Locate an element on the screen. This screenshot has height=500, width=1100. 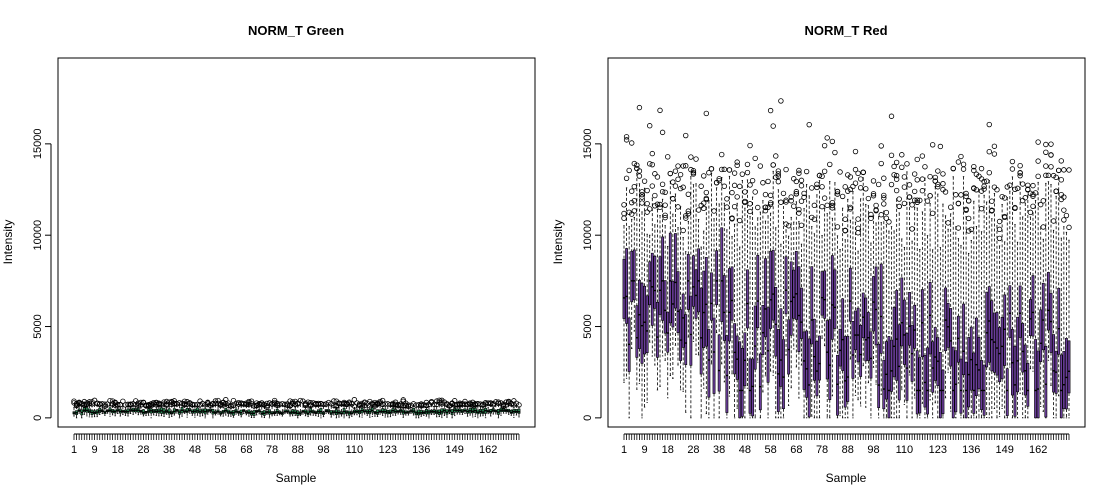
x-tick-label: 58 is located at coordinates (770, 450).